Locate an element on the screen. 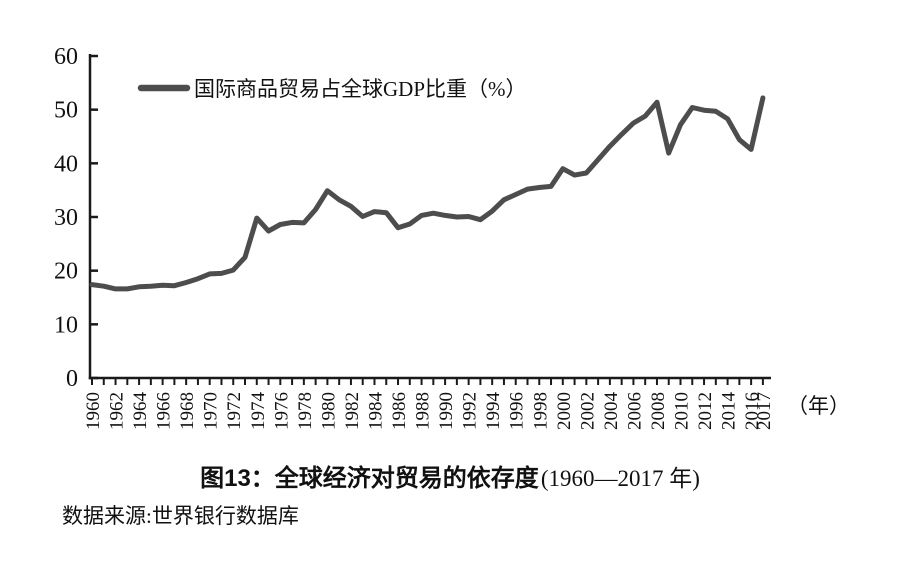  x-tick-label: 1968 is located at coordinates (187, 411).